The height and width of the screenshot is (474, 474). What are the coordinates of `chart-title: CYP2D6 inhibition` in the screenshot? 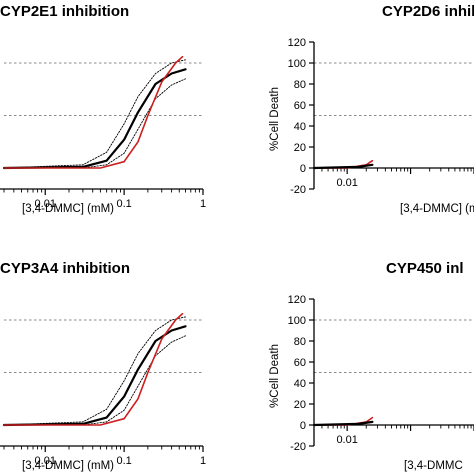 It's located at (428, 11).